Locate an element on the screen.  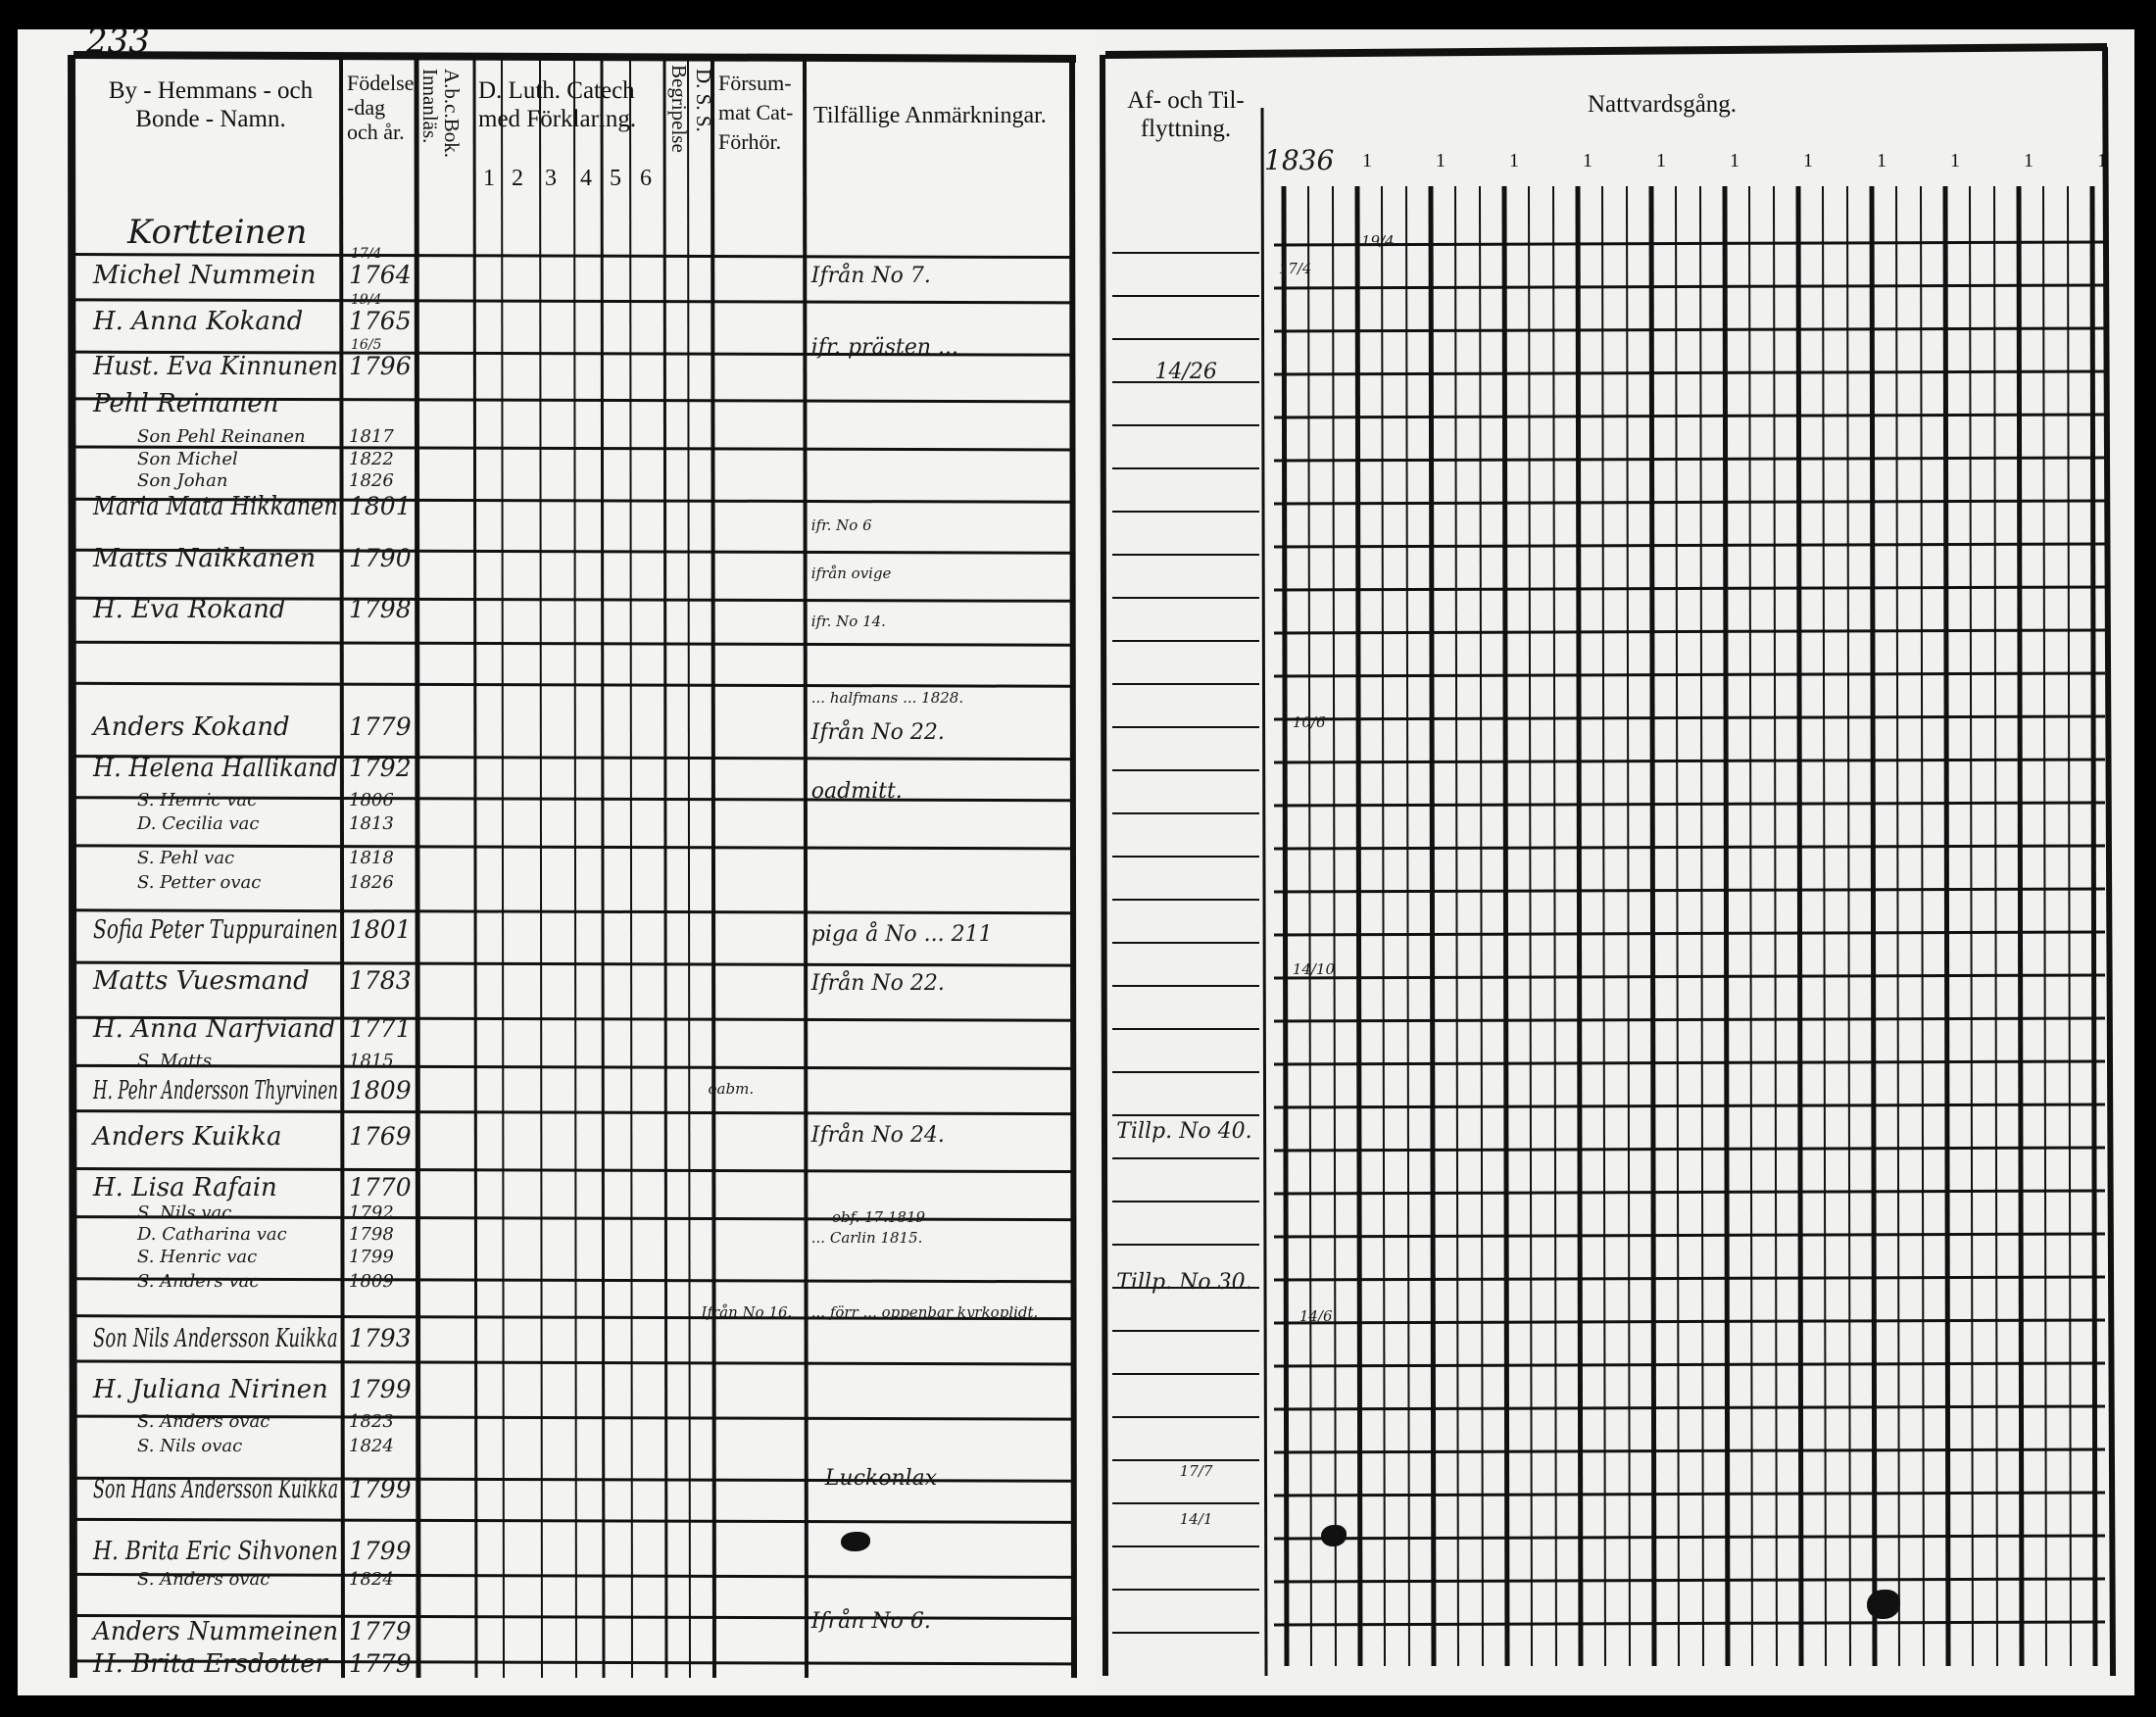
catechism-part-number: 3 is located at coordinates (551, 179).